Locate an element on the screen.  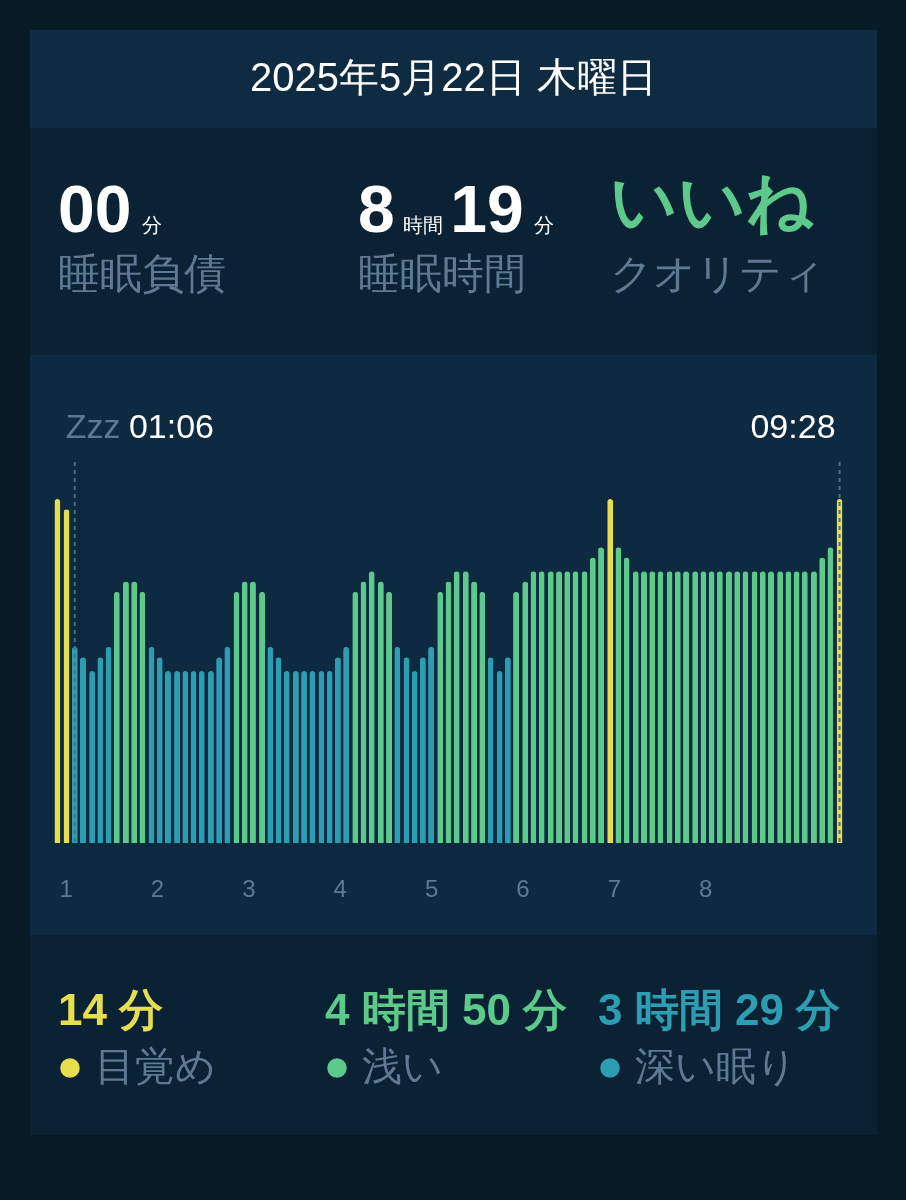
legend-label: 目覚め is located at coordinates (155, 1066).